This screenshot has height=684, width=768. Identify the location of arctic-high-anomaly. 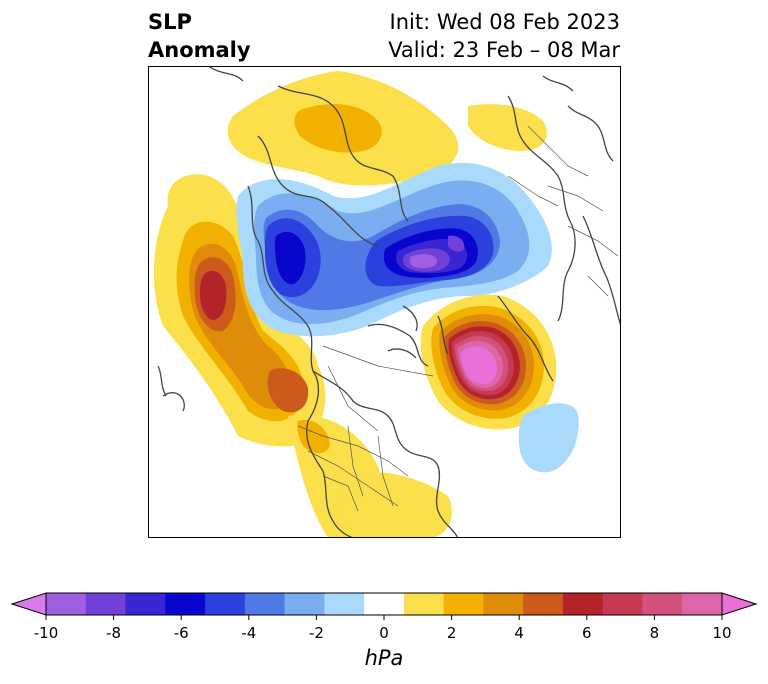
(387, 128).